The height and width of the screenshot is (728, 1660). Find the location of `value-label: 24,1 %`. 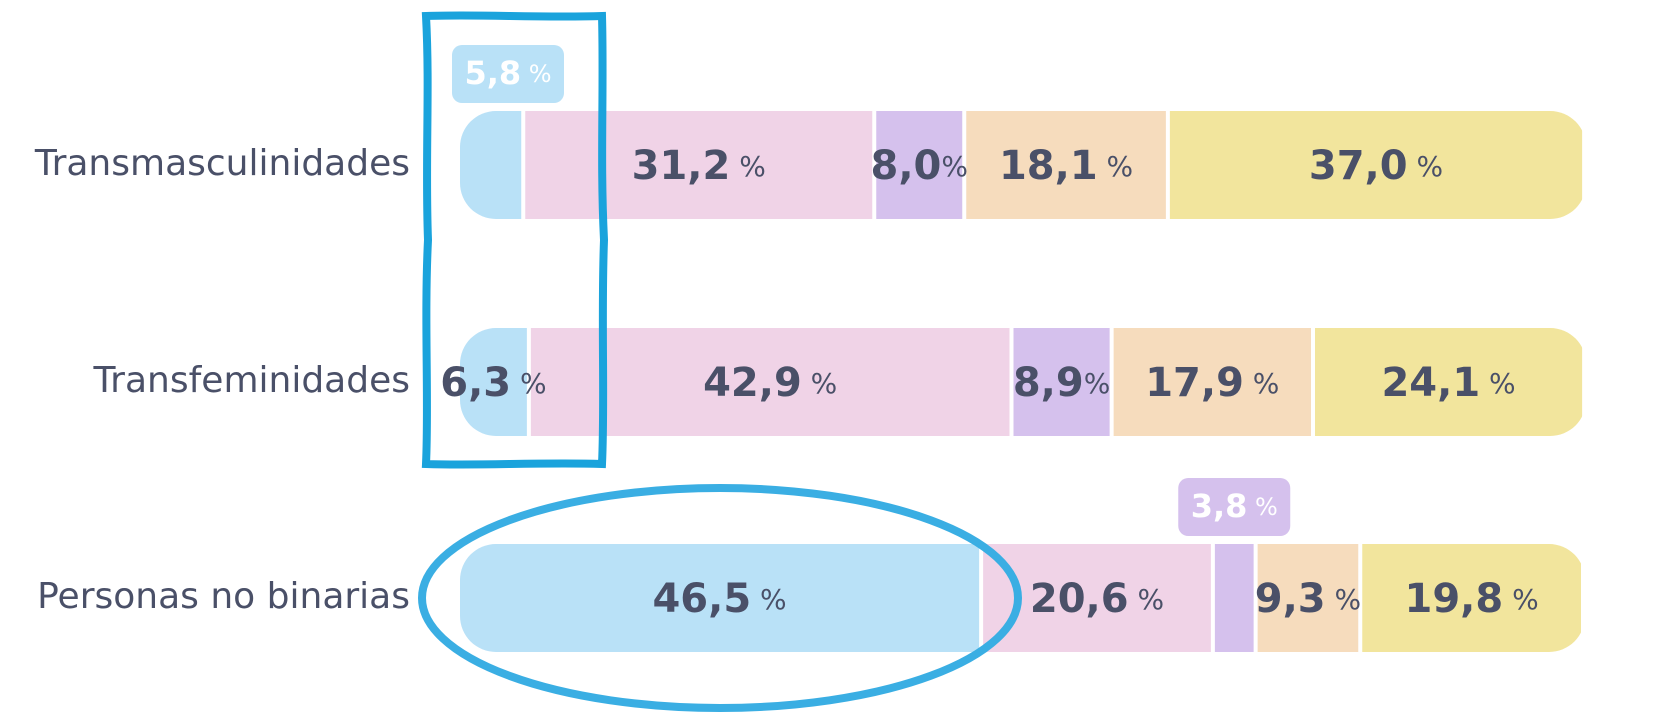

value-label: 24,1 % is located at coordinates (1448, 383).